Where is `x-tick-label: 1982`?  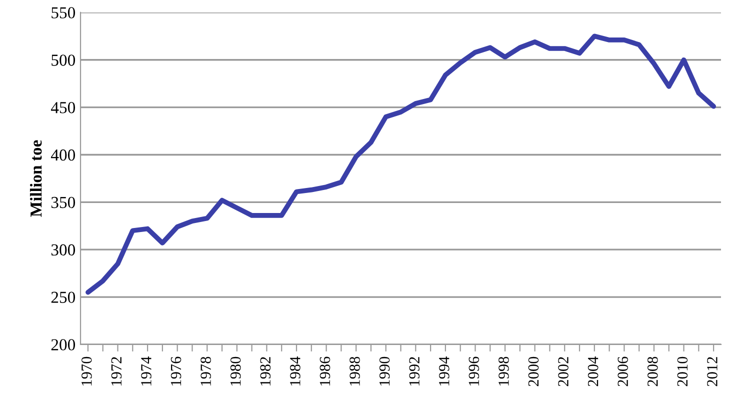 x-tick-label: 1982 is located at coordinates (265, 371).